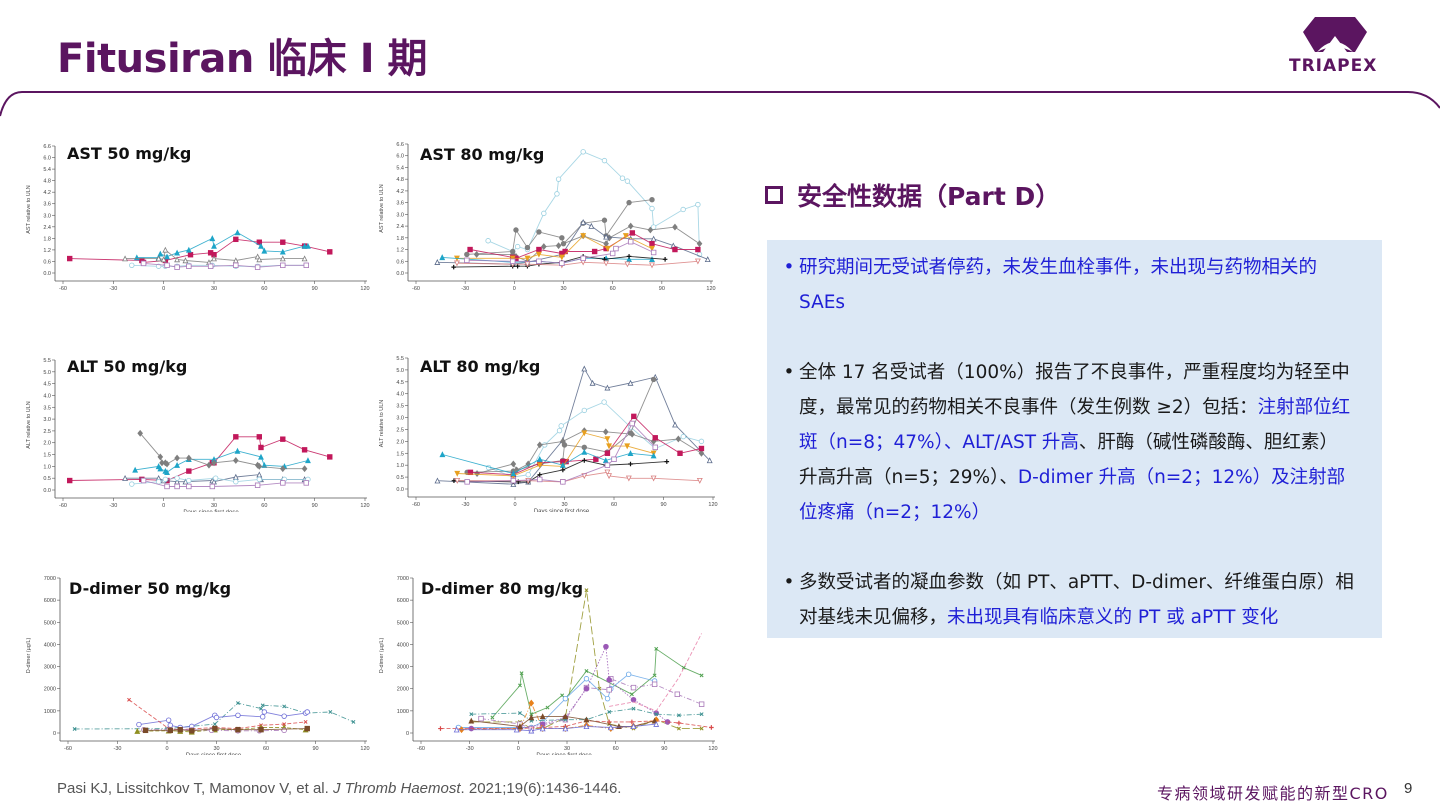 The height and width of the screenshot is (808, 1440). What do you see at coordinates (222, 245) in the screenshot?
I see `series-s2` at bounding box center [222, 245].